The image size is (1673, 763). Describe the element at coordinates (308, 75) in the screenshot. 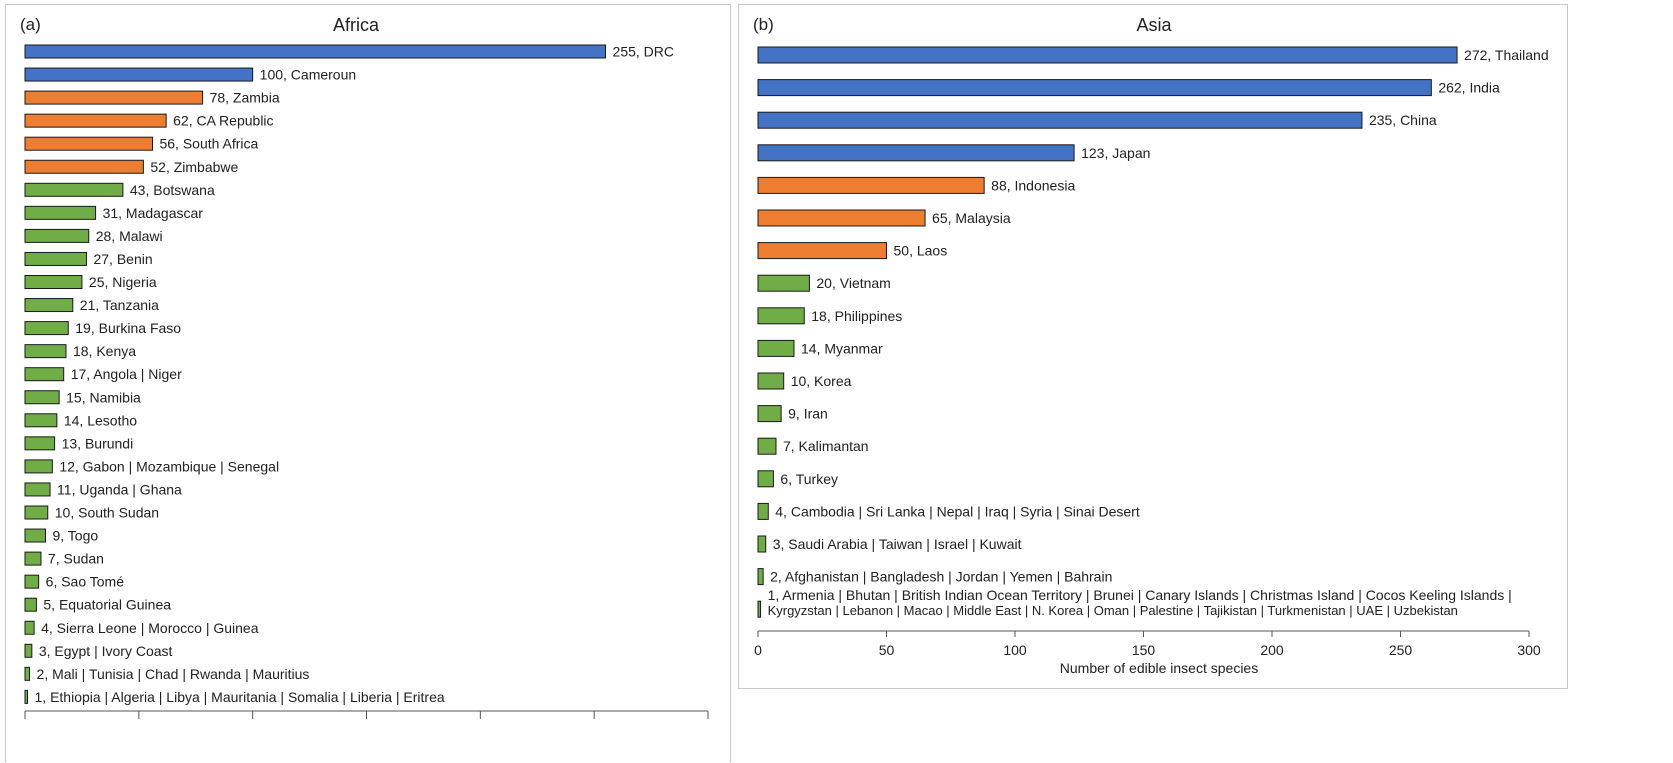

I see `bar-label: 100, Cameroun` at that location.